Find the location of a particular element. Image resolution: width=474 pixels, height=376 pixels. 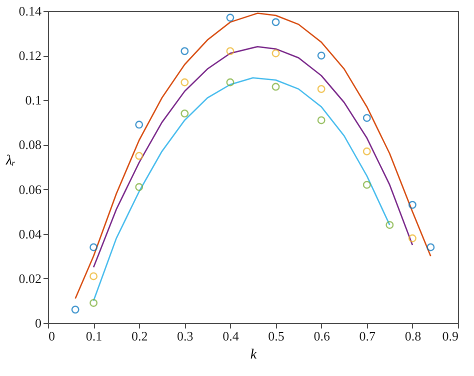

x-tick-label: 0.9 is located at coordinates (450, 336).